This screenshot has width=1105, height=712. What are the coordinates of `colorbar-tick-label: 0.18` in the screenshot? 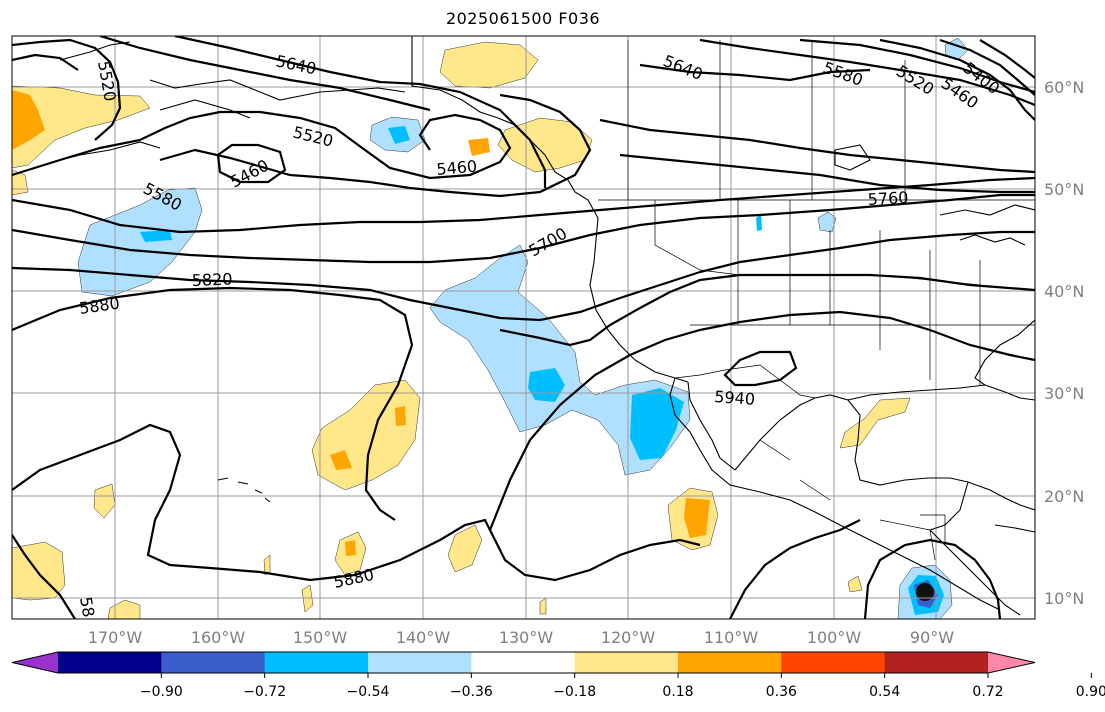 It's located at (677, 692).